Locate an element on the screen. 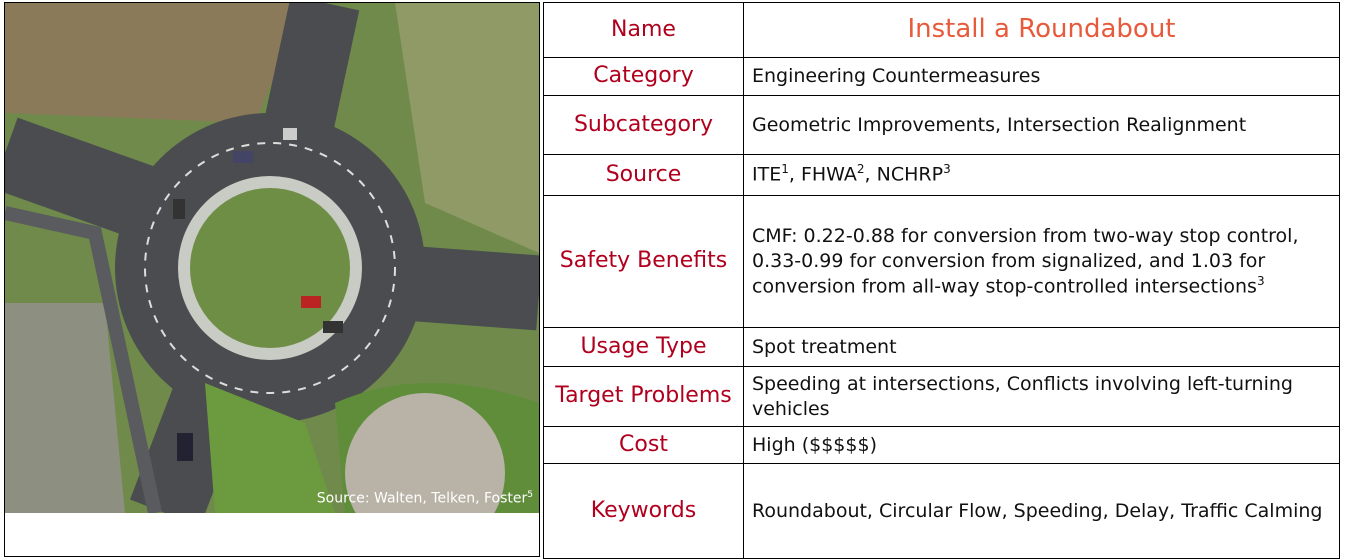 This screenshot has height=559, width=1348. row-label: Usage Type is located at coordinates (643, 347).